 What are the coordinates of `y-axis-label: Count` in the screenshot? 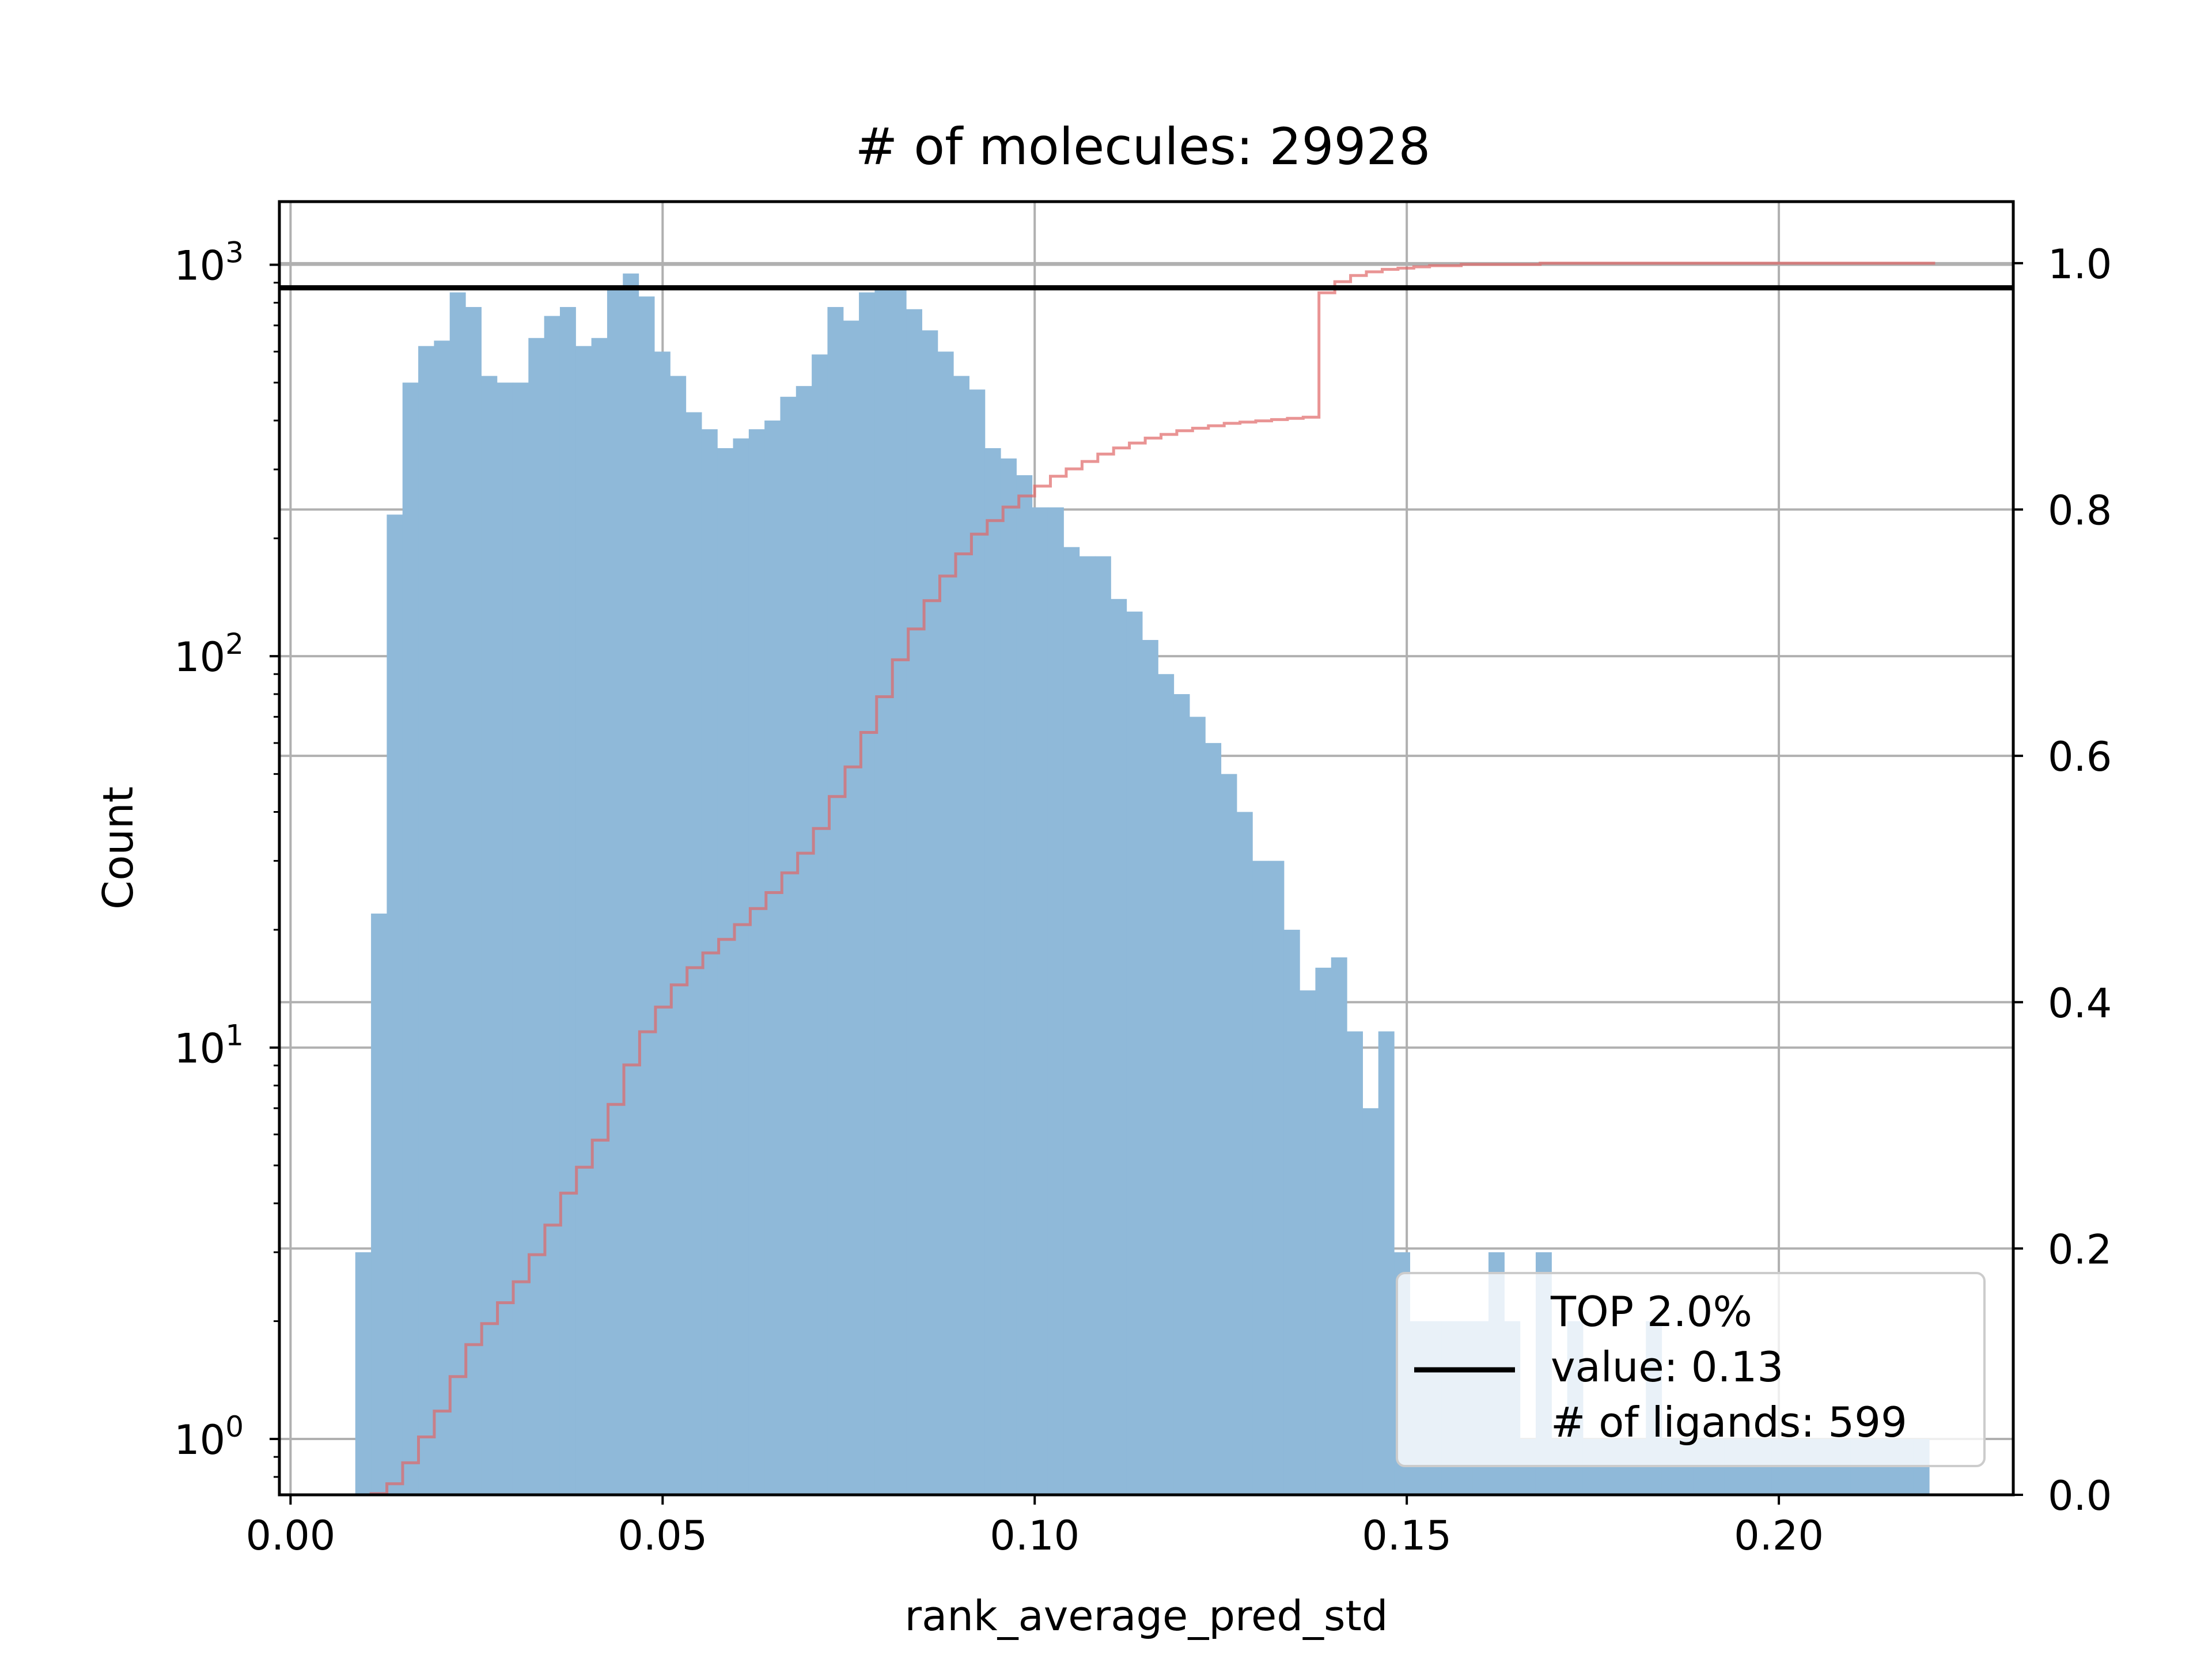 It's located at (118, 848).